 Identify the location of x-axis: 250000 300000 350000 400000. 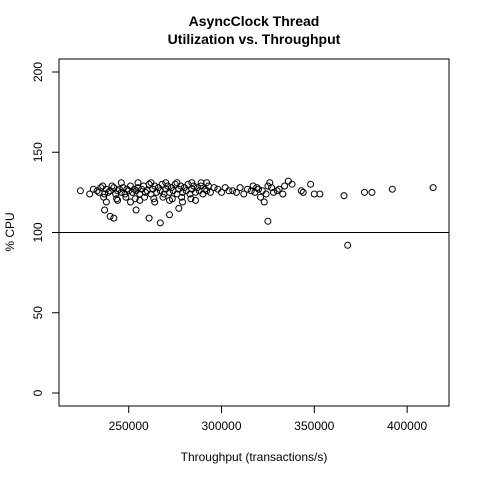
(268, 419).